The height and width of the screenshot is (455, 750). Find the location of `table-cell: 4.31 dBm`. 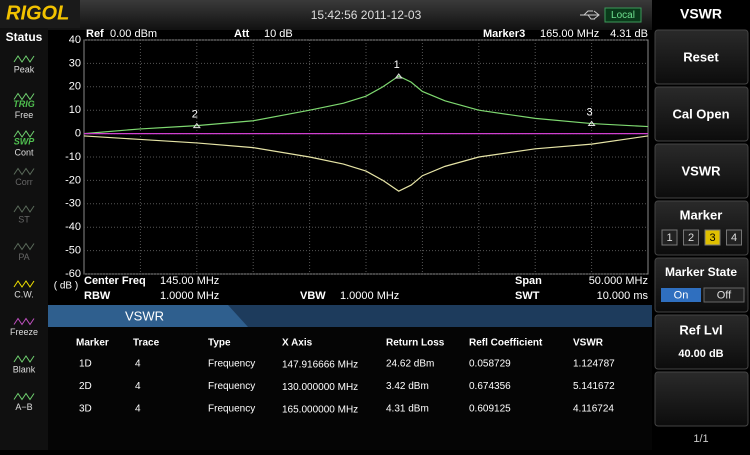

table-cell: 4.31 dBm is located at coordinates (407, 409).